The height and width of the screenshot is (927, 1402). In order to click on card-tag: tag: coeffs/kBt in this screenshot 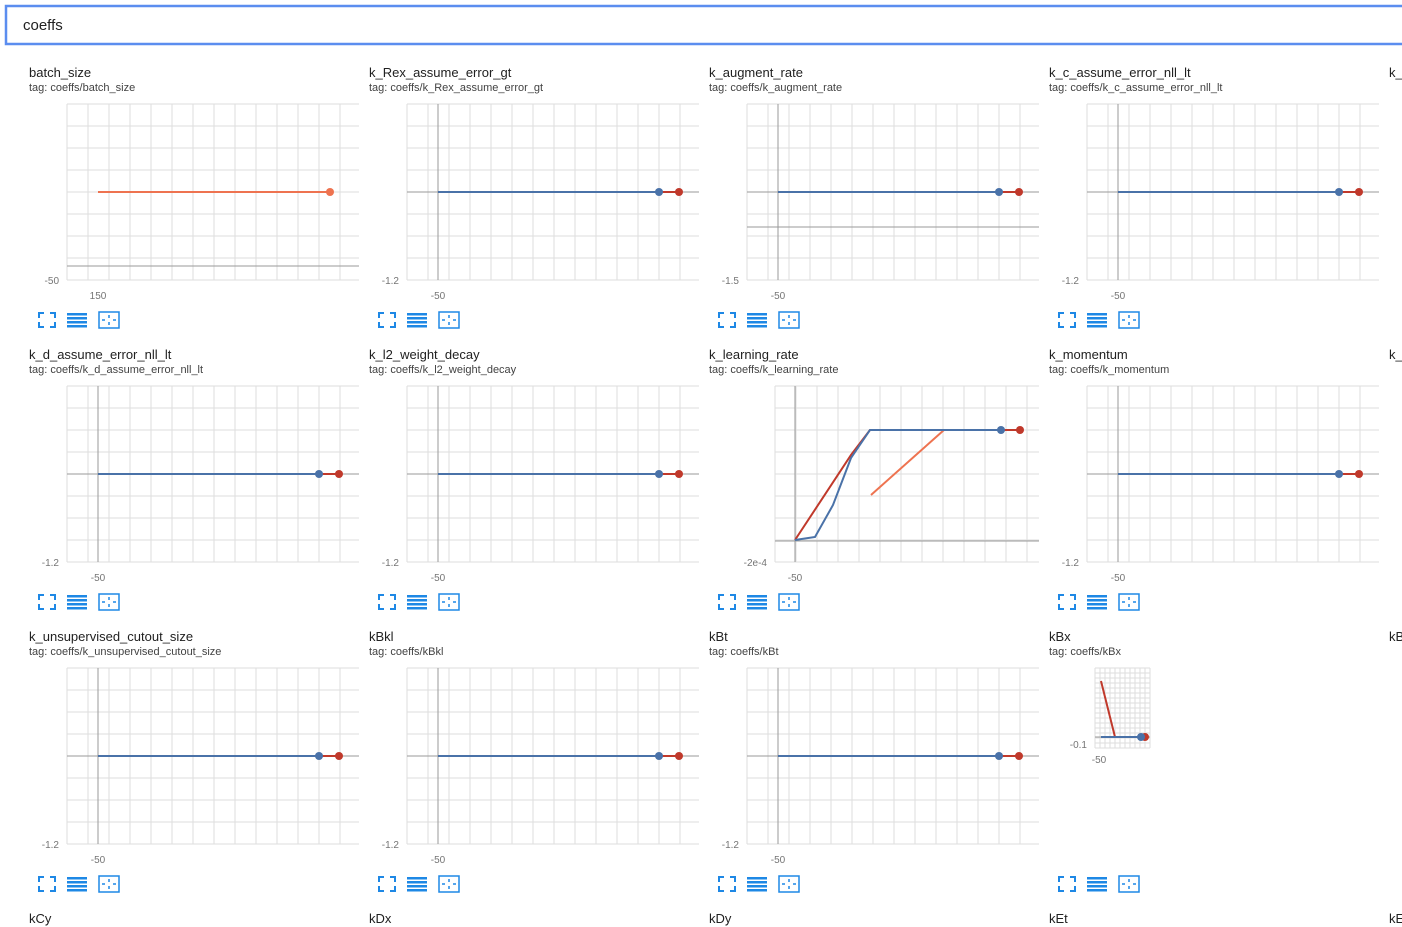, I will do `click(744, 652)`.